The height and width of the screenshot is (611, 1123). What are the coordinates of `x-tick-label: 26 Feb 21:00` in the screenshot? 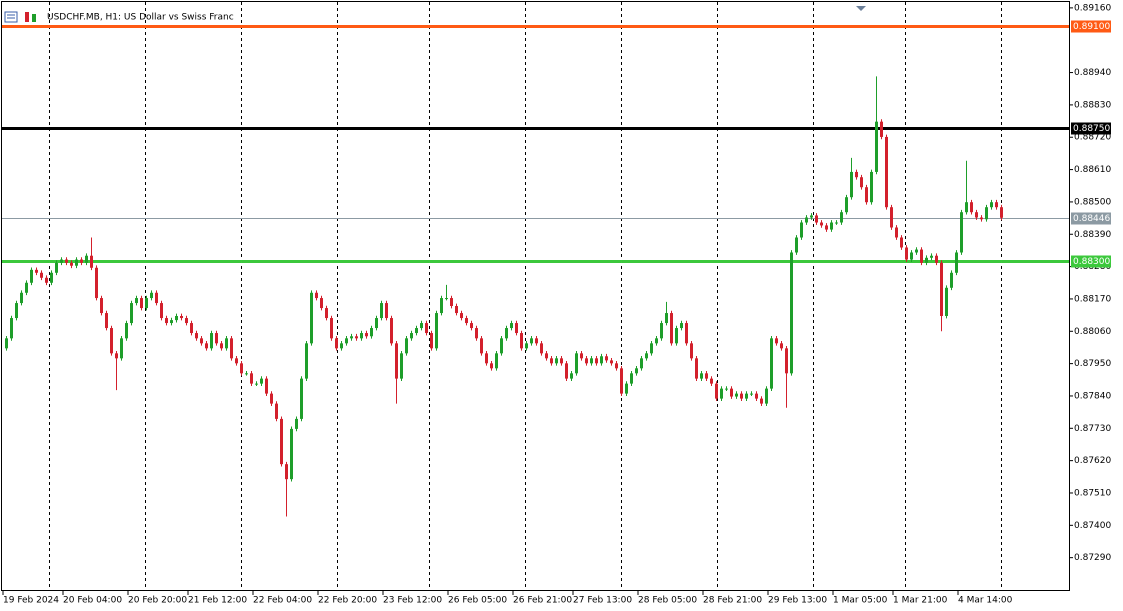 It's located at (542, 601).